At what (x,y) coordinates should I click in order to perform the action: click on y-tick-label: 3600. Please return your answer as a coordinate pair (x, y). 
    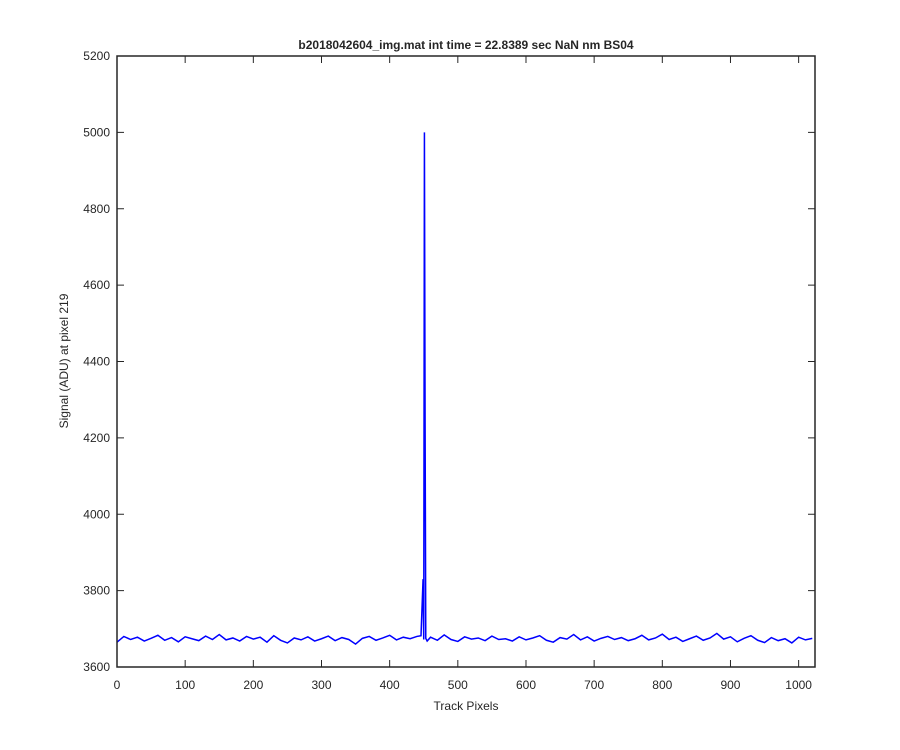
    Looking at the image, I should click on (96, 667).